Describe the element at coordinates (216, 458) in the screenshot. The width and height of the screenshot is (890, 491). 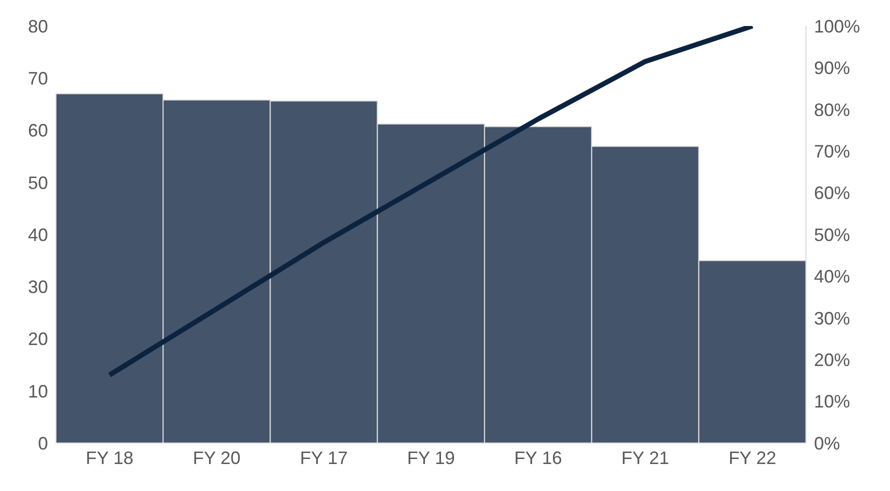
I see `x-tick-label: FY 20` at that location.